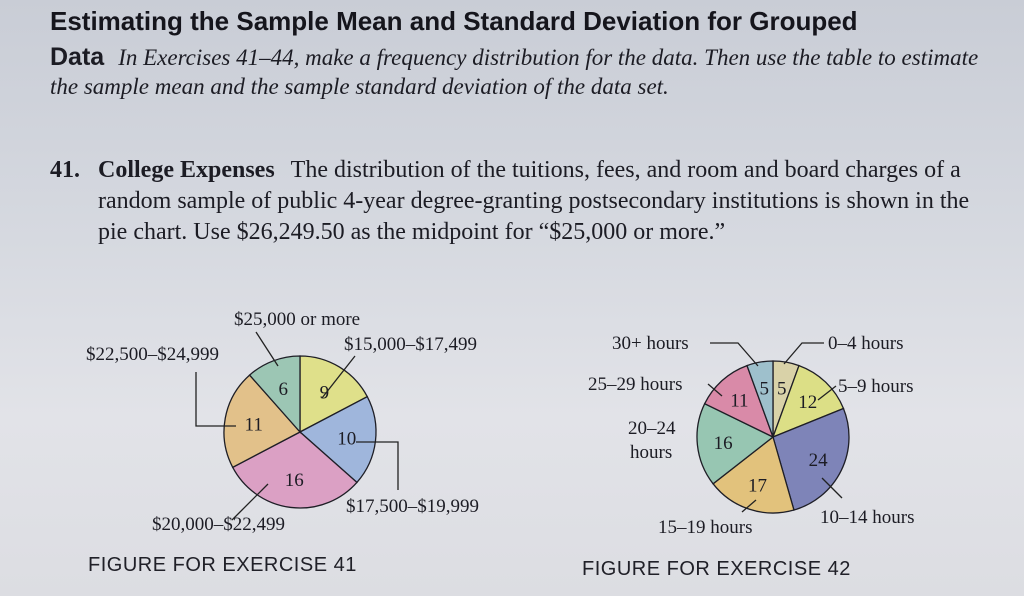  Describe the element at coordinates (803, 353) in the screenshot. I see `pie2-leader-0-4-hours` at that location.